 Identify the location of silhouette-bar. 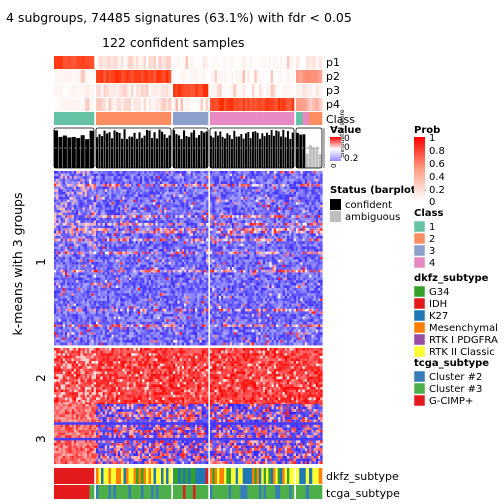
(218, 151).